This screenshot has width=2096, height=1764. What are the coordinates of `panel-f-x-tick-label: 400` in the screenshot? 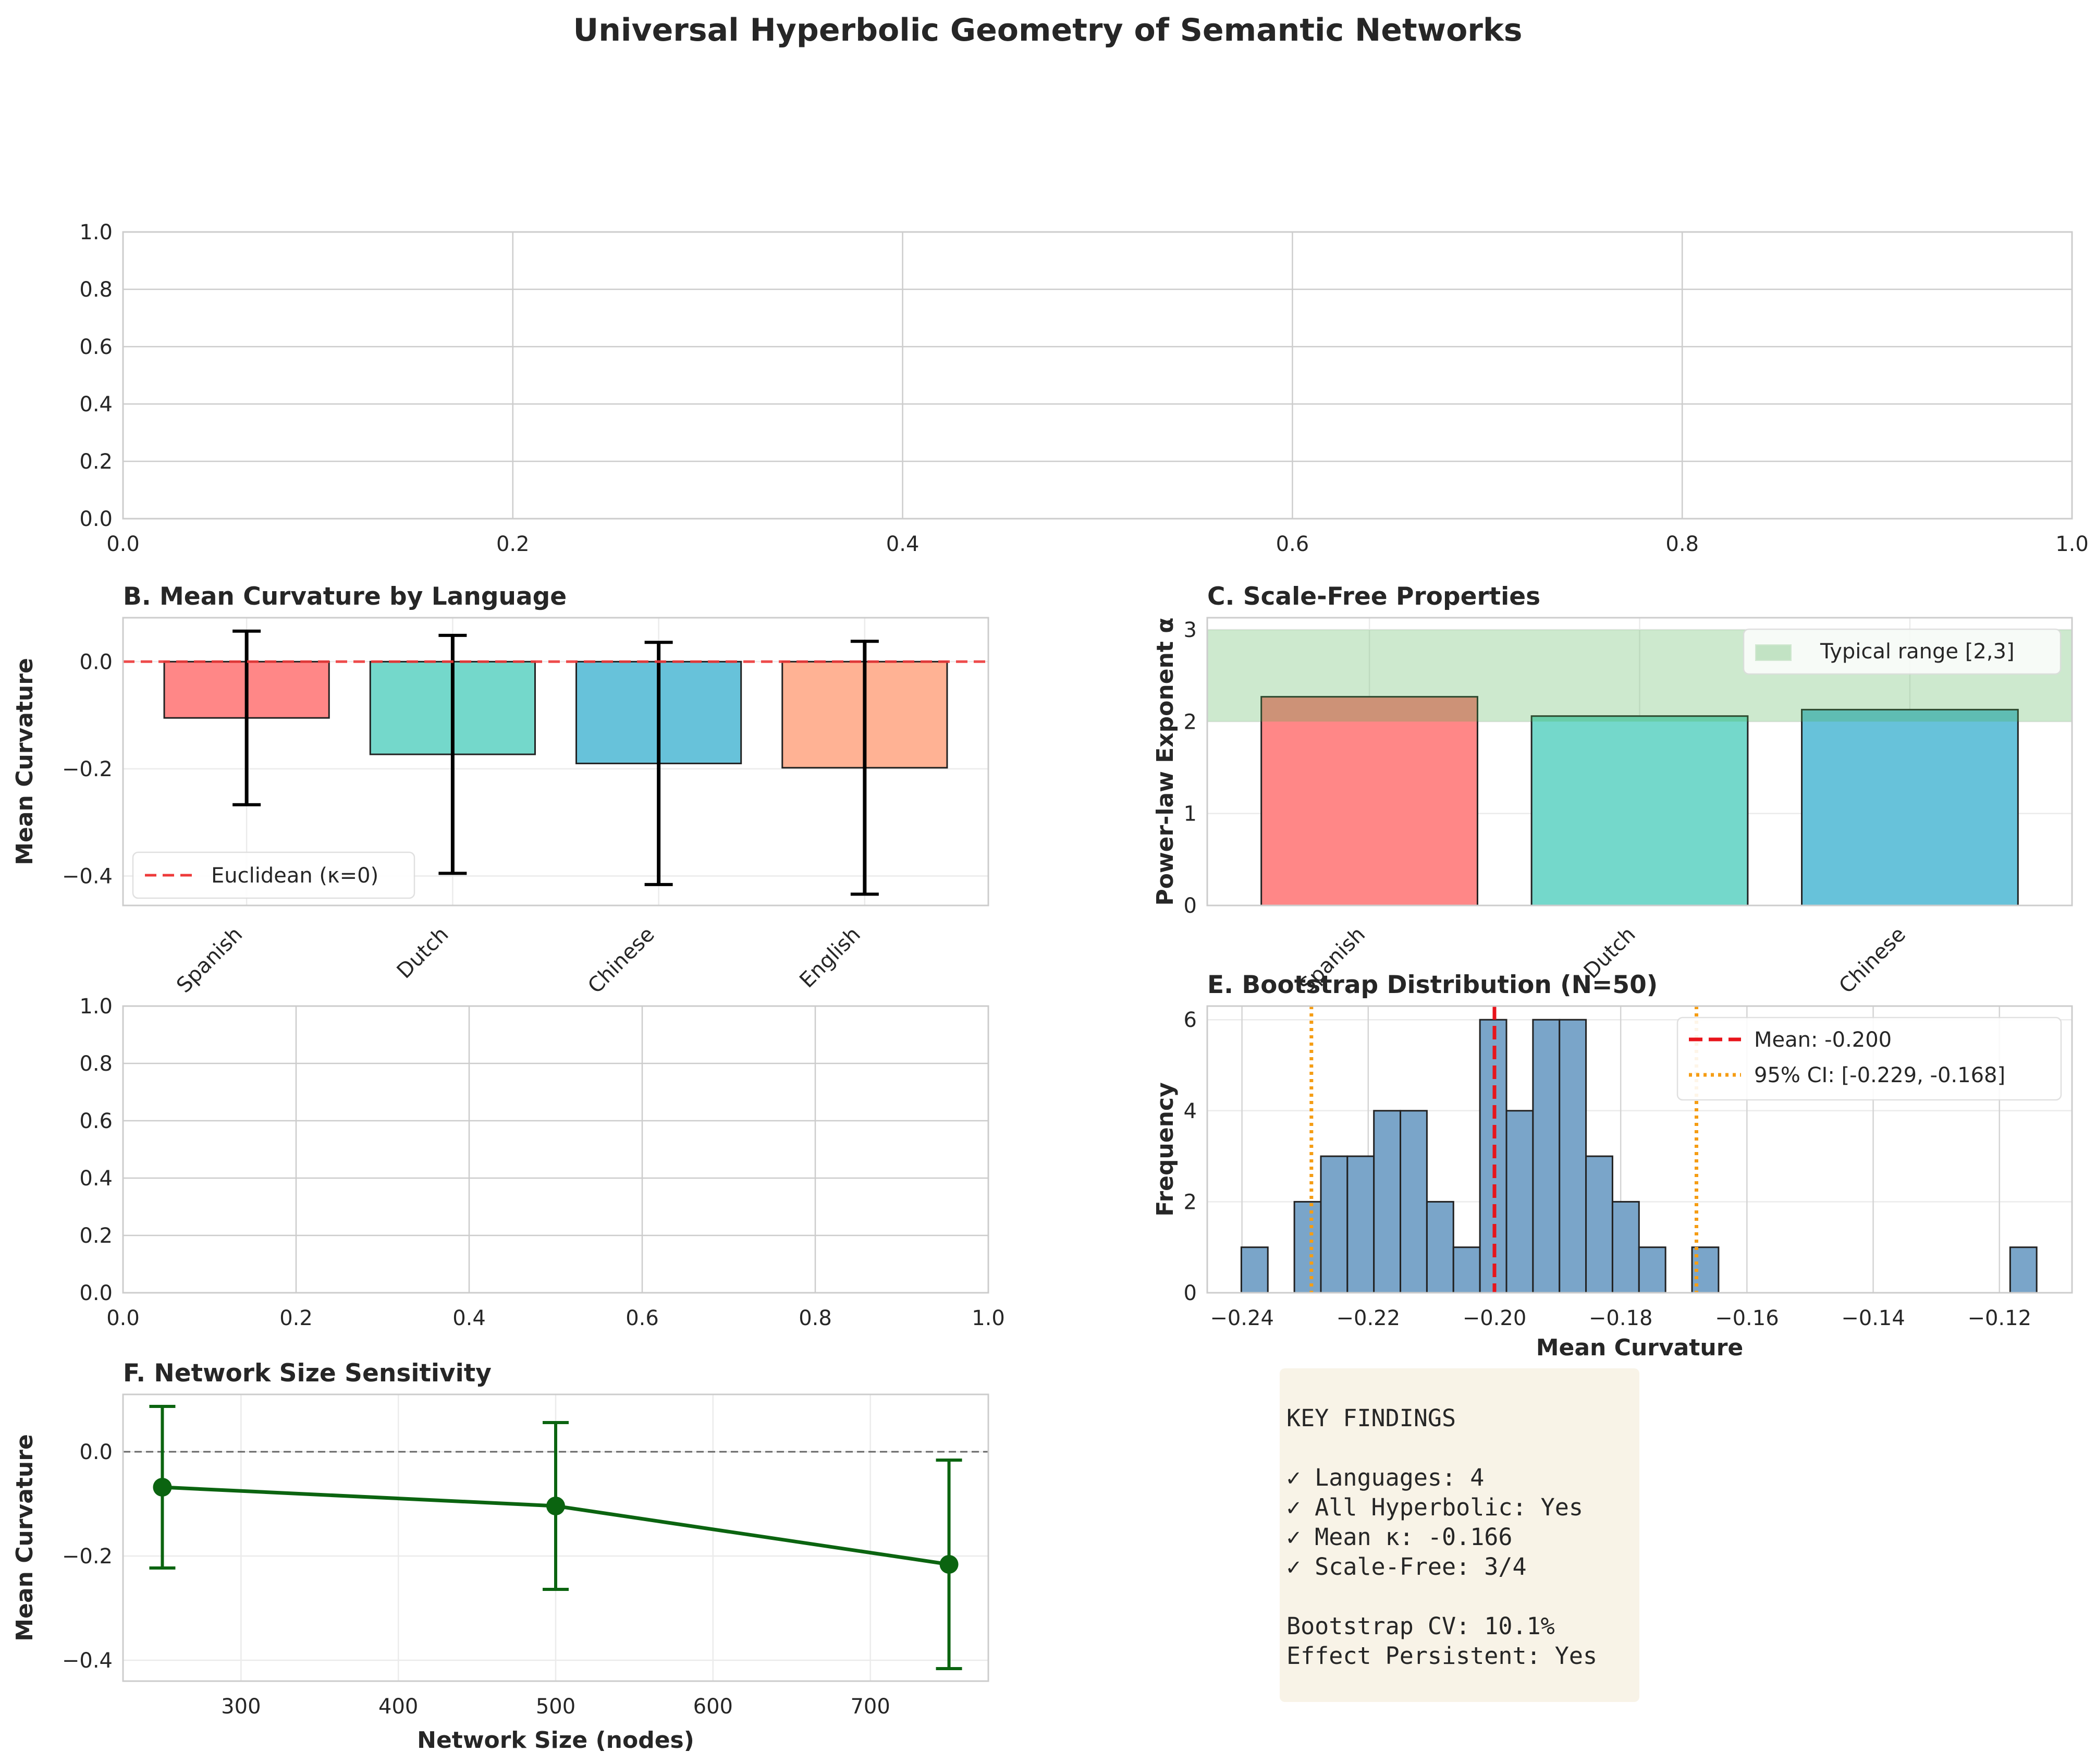 It's located at (398, 1707).